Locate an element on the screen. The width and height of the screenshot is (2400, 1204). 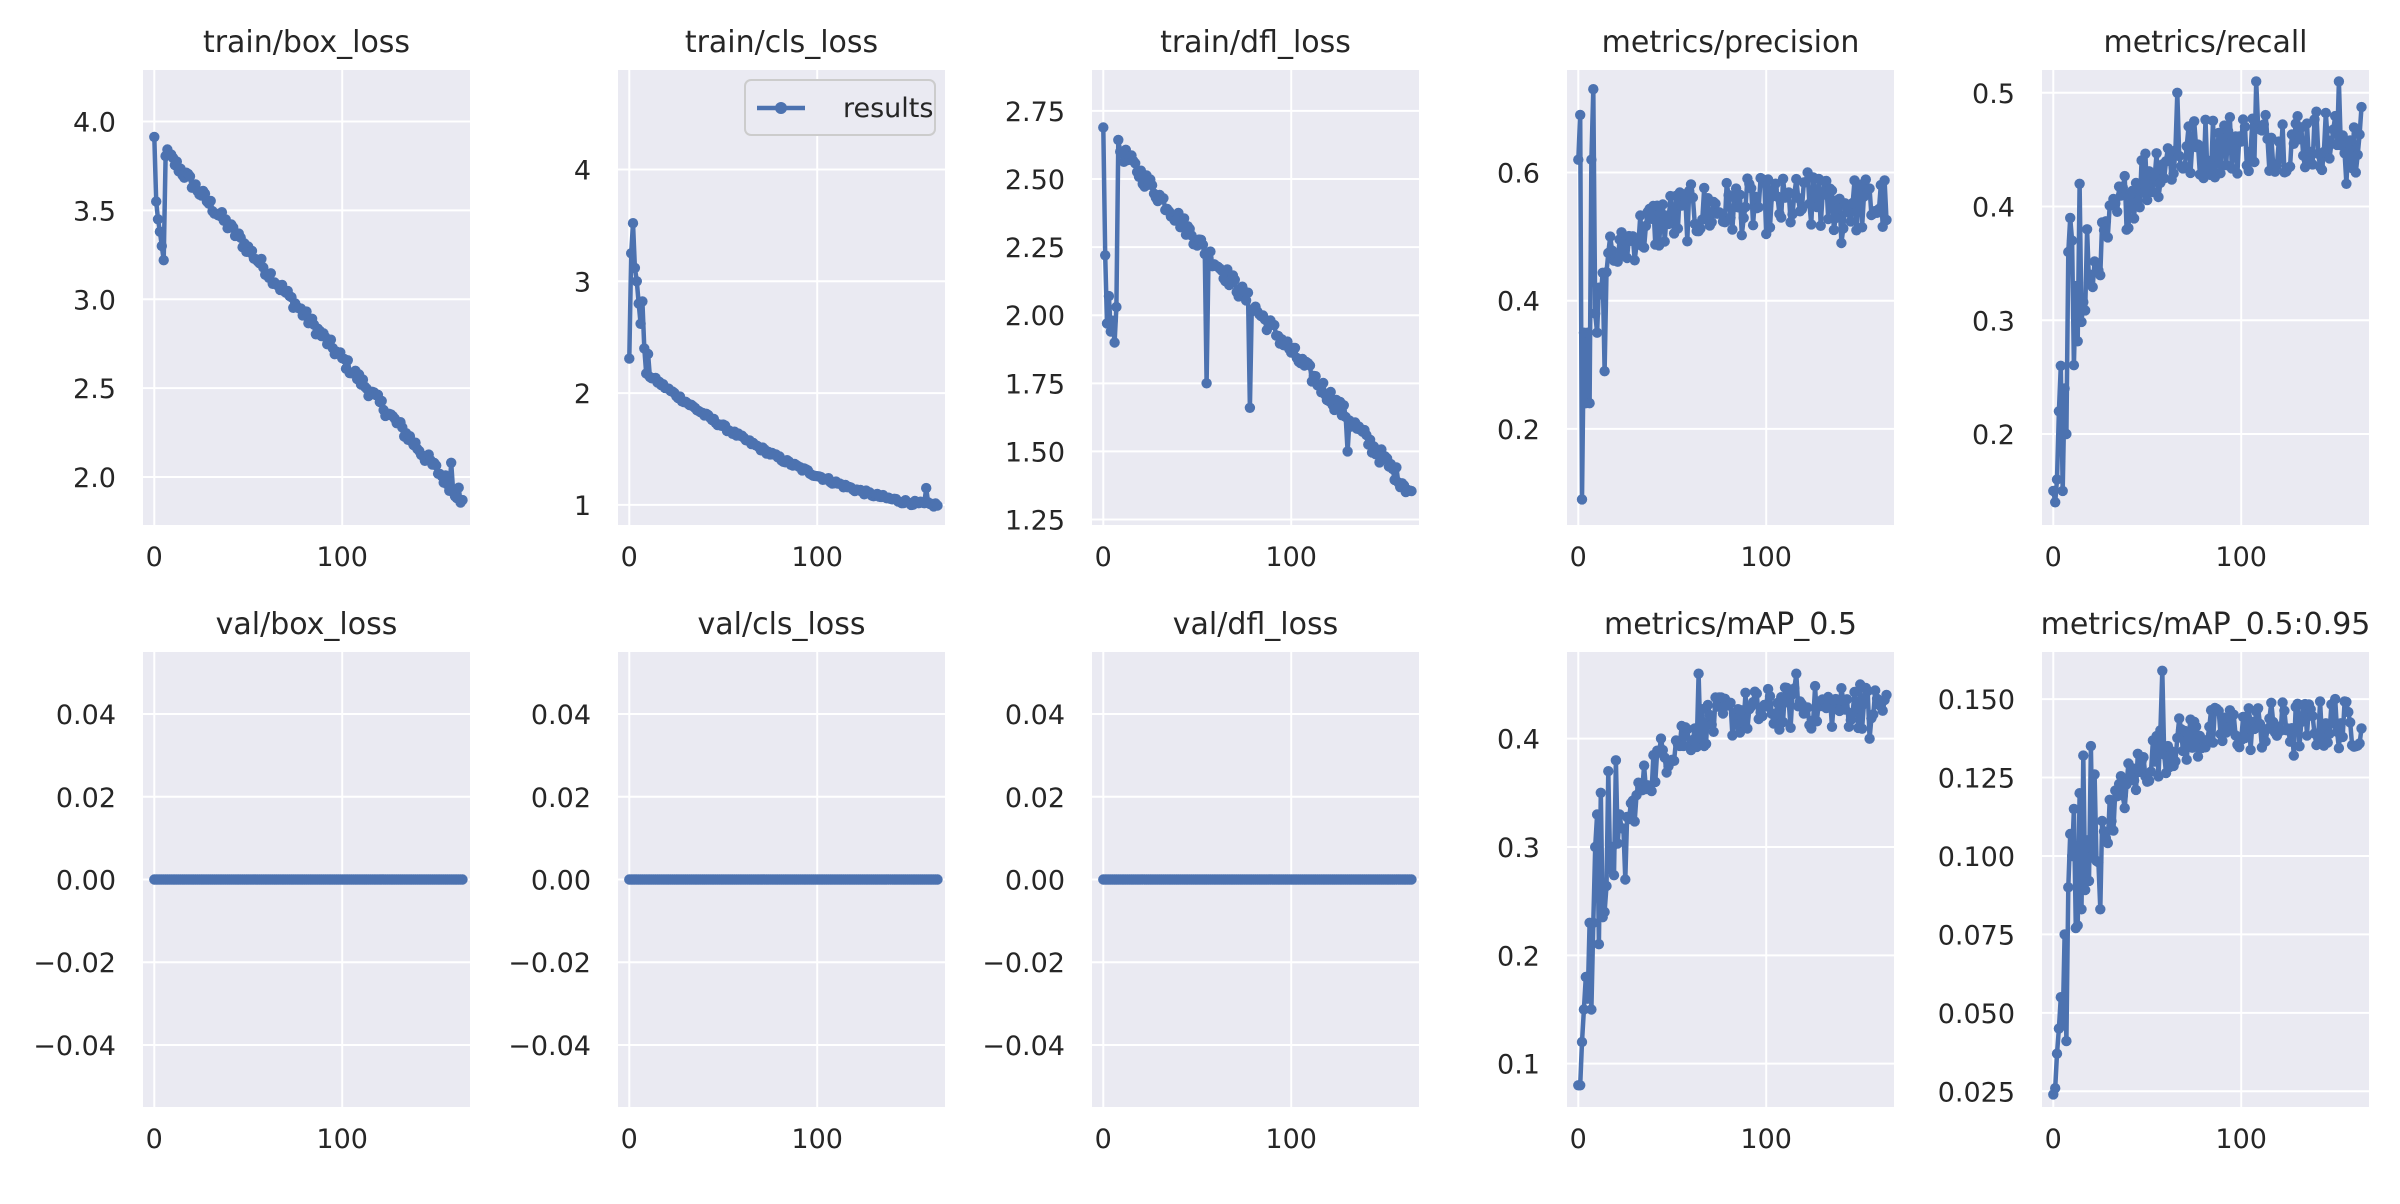
panel-val-dfl-loss: val/dfl_loss 0 100 0.04 0.02 0.00 −0.02 −0.04 is located at coordinates (1200, 881).